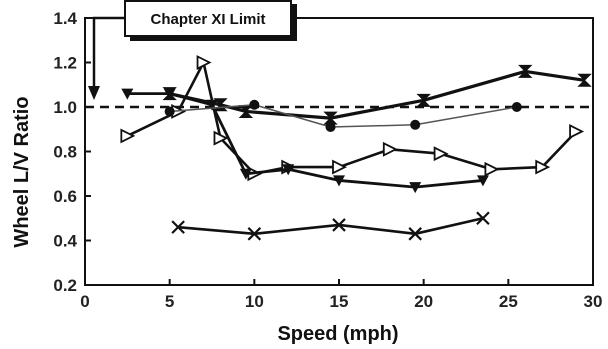 The height and width of the screenshot is (349, 608). I want to click on x-tick-label: 10, so click(254, 301).